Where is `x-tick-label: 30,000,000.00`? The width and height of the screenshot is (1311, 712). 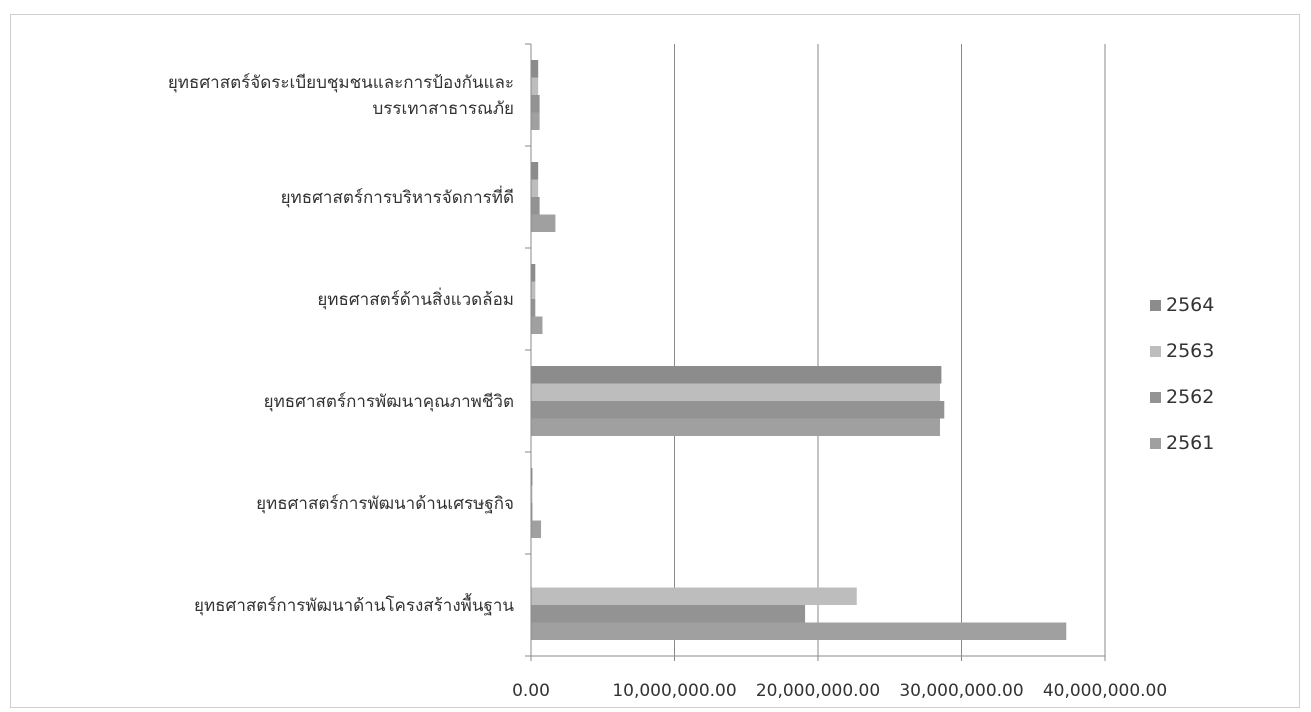 x-tick-label: 30,000,000.00 is located at coordinates (961, 691).